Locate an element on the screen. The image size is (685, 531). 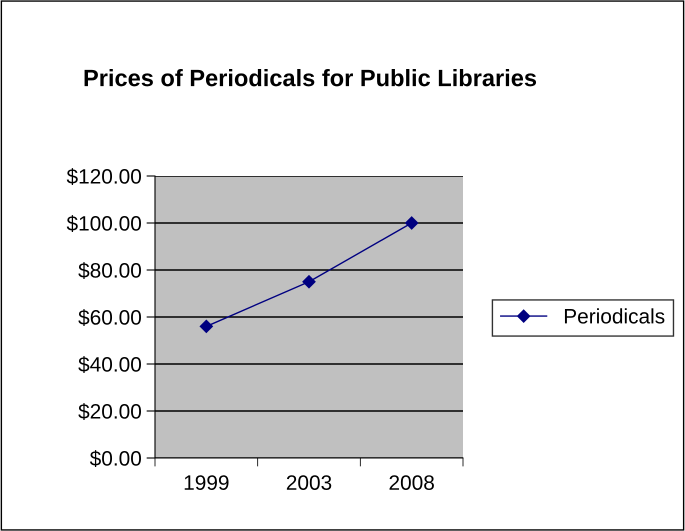
y-tick-label: $100.00 is located at coordinates (103, 223).